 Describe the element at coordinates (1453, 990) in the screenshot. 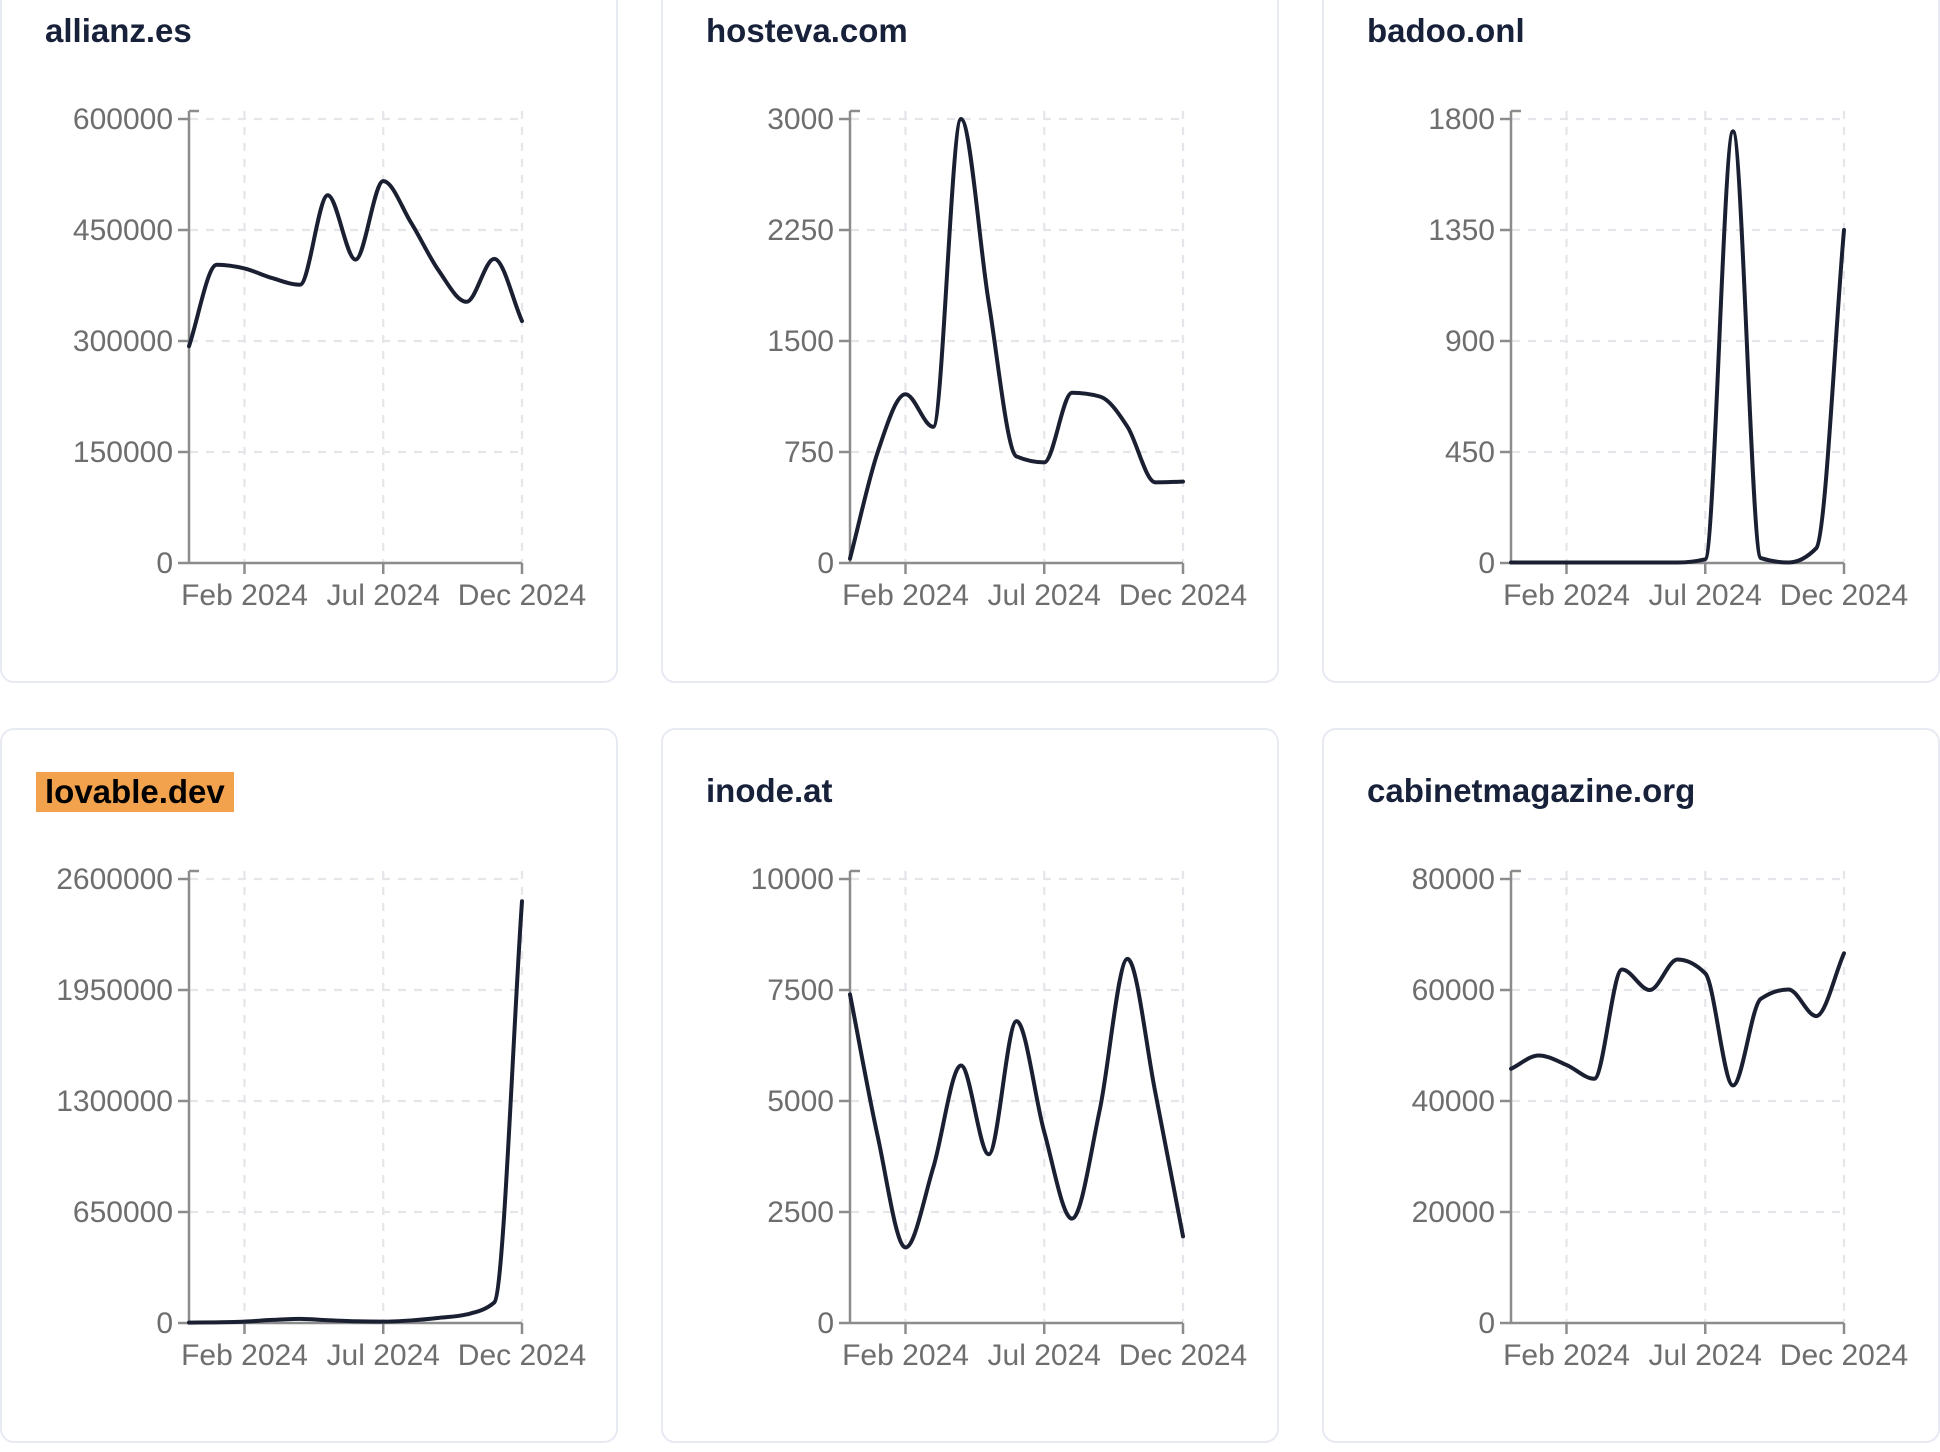

I see `y-tick-label: 60000` at that location.